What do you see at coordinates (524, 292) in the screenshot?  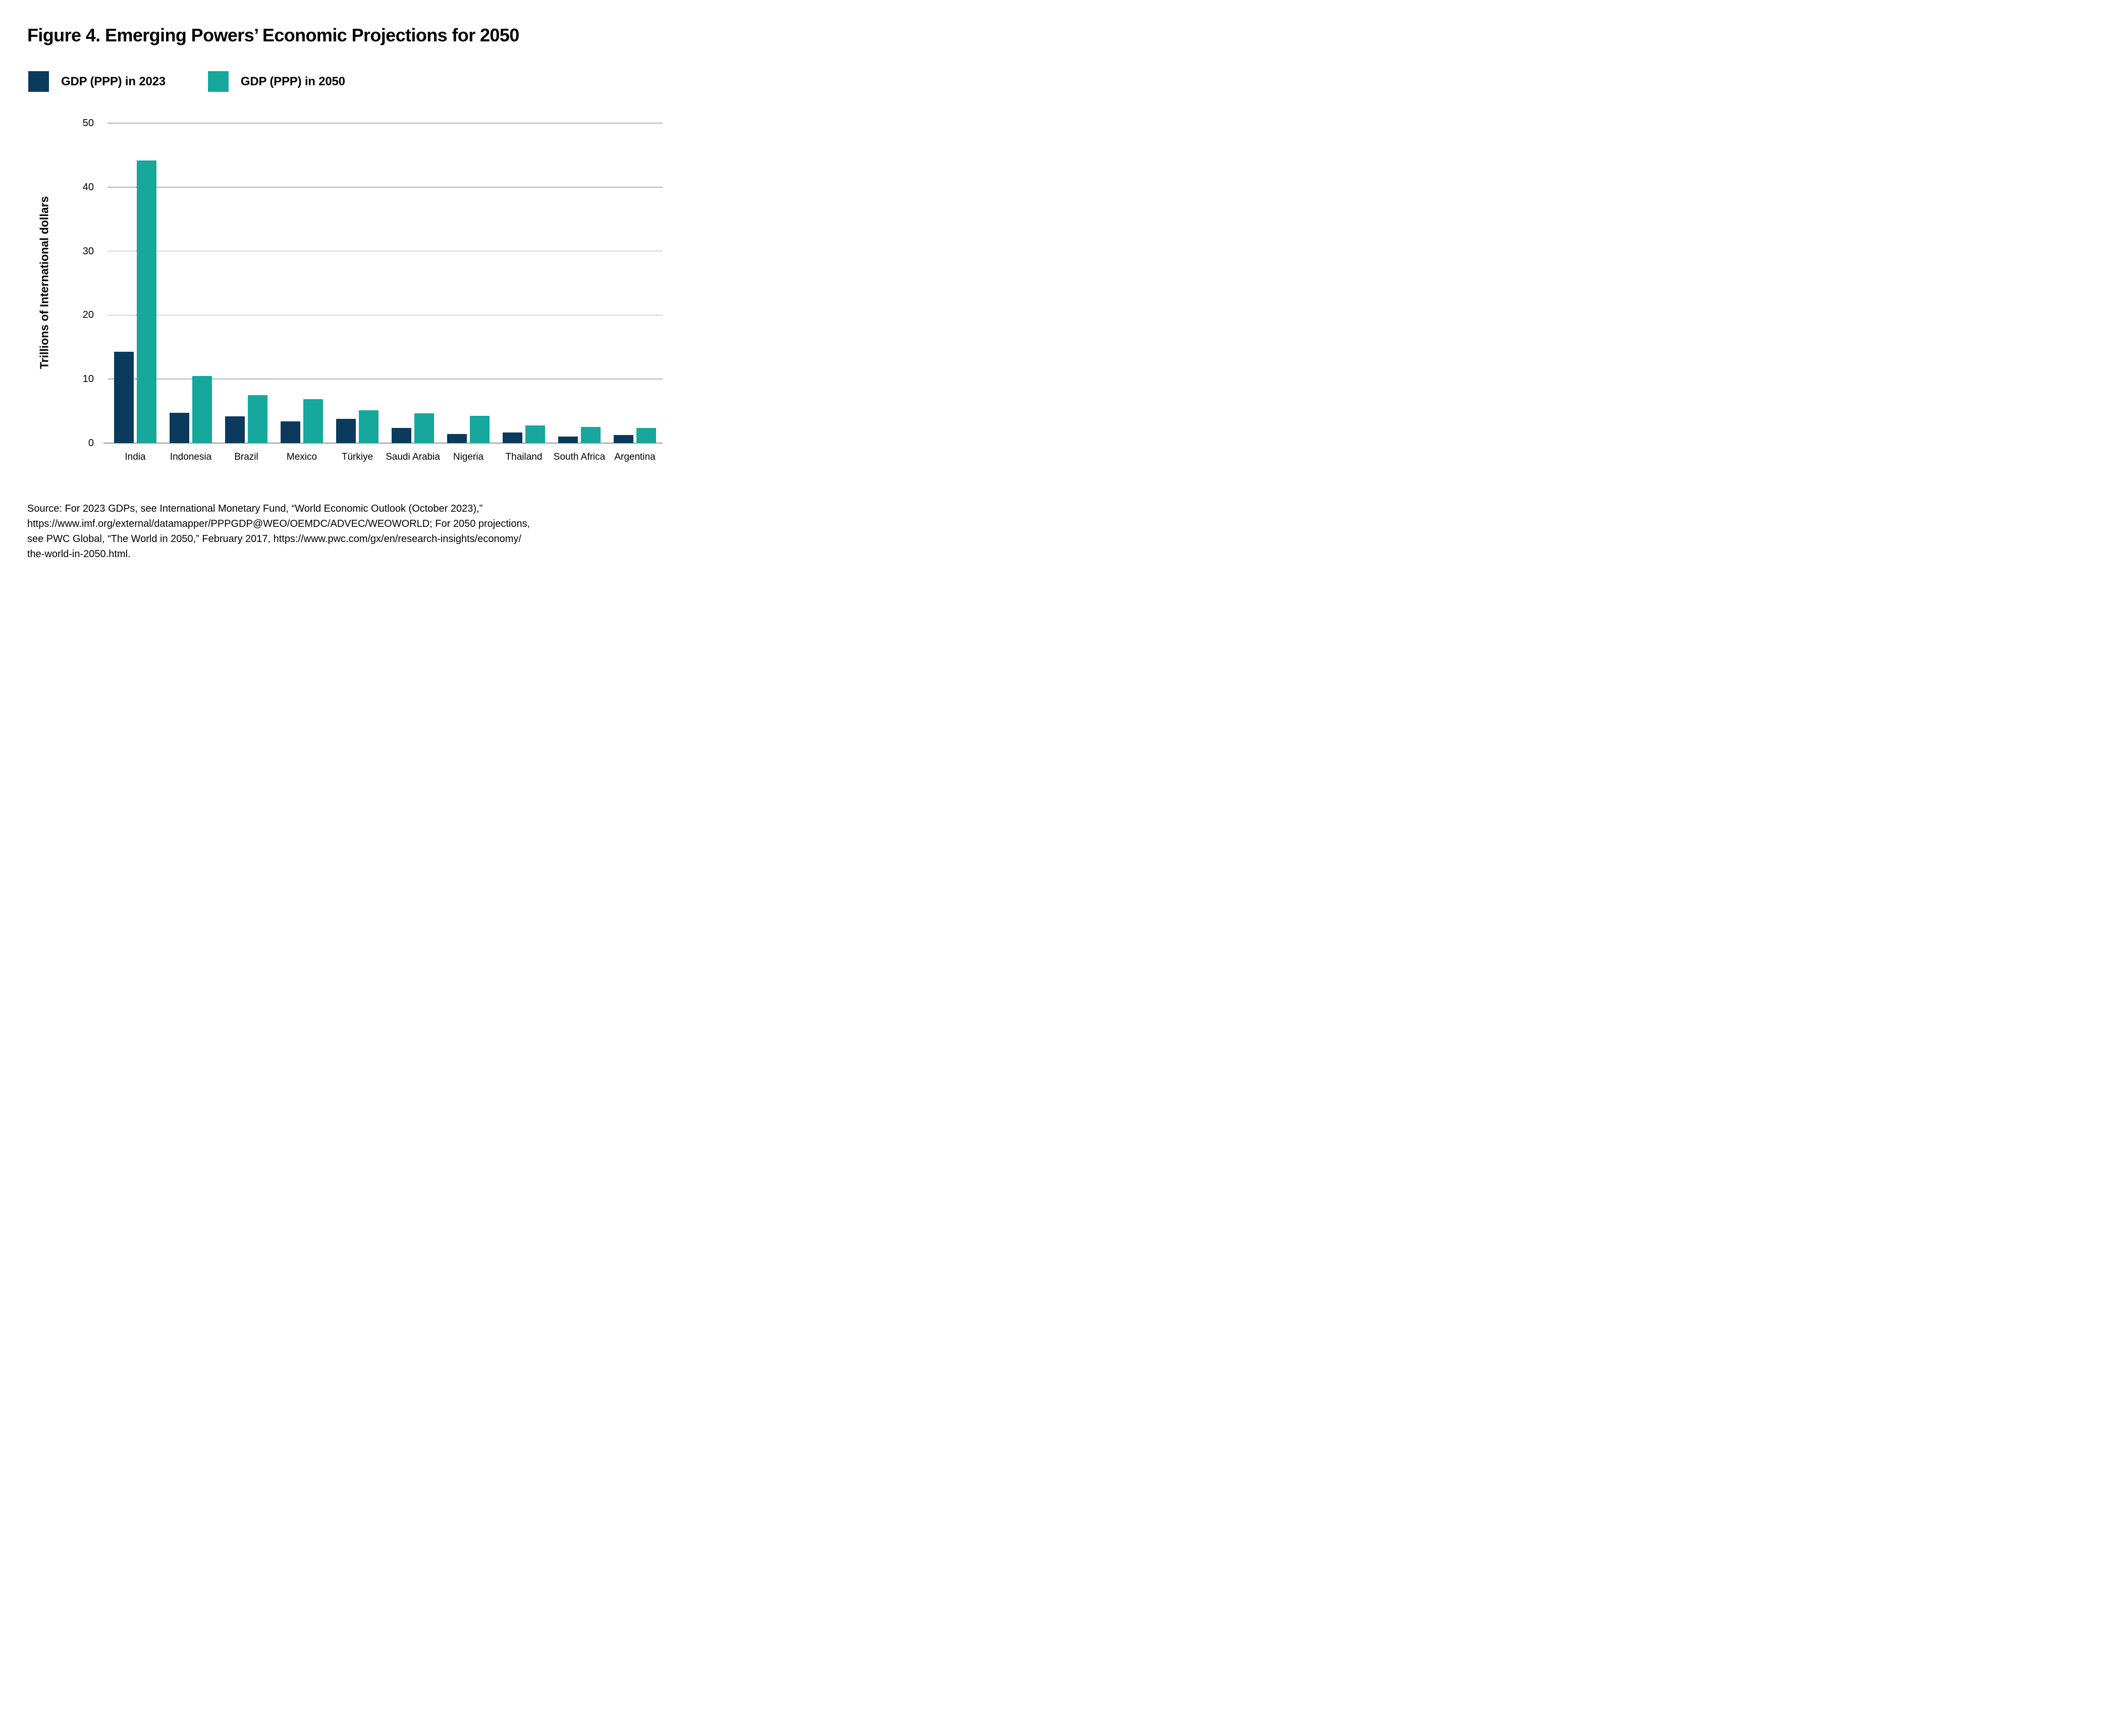 I see `bar-group-thailand: Thailand` at bounding box center [524, 292].